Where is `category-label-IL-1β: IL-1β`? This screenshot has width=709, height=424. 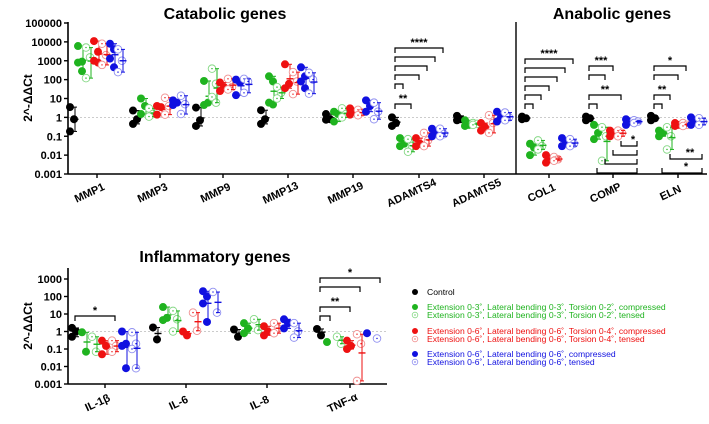
category-label-IL-1β: IL-1β is located at coordinates (97, 403).